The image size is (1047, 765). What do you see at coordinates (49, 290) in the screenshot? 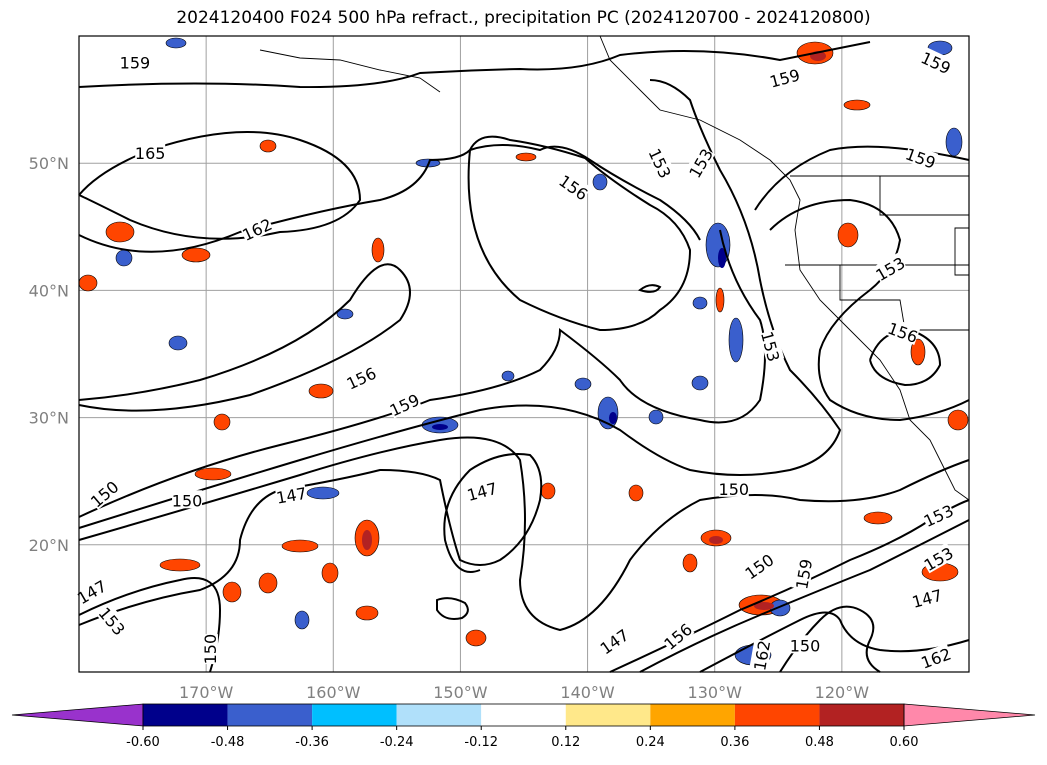
I see `lat-tick-label: 40°N` at bounding box center [49, 290].